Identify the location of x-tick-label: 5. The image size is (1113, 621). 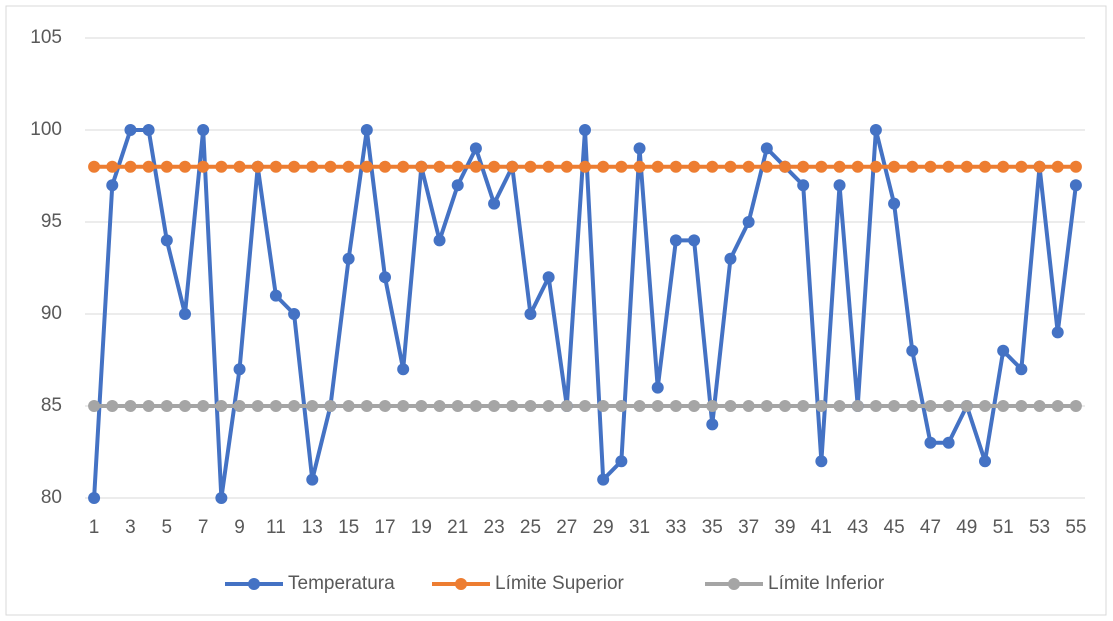
(167, 527).